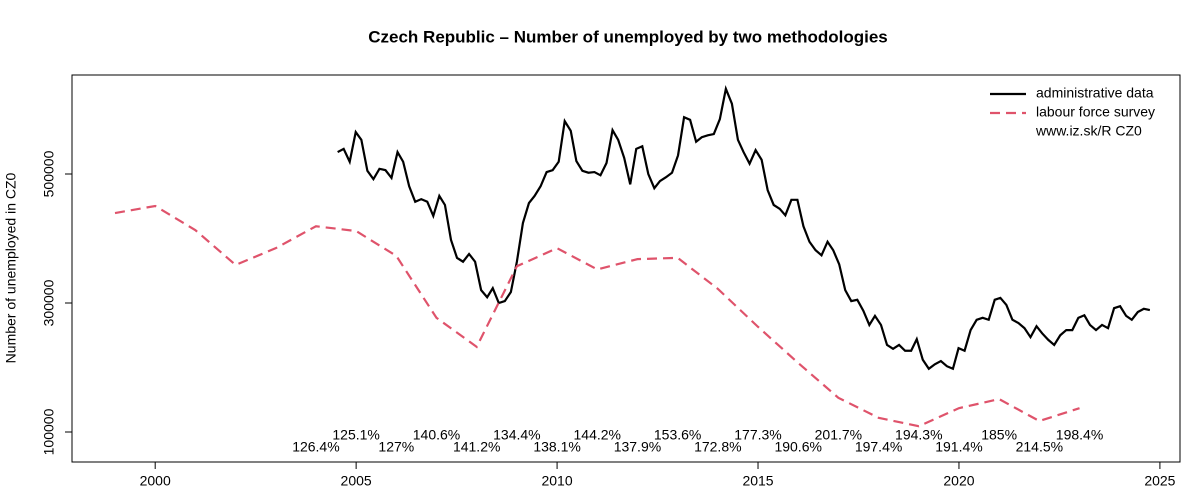  I want to click on ratio-label: 153.6%, so click(677, 435).